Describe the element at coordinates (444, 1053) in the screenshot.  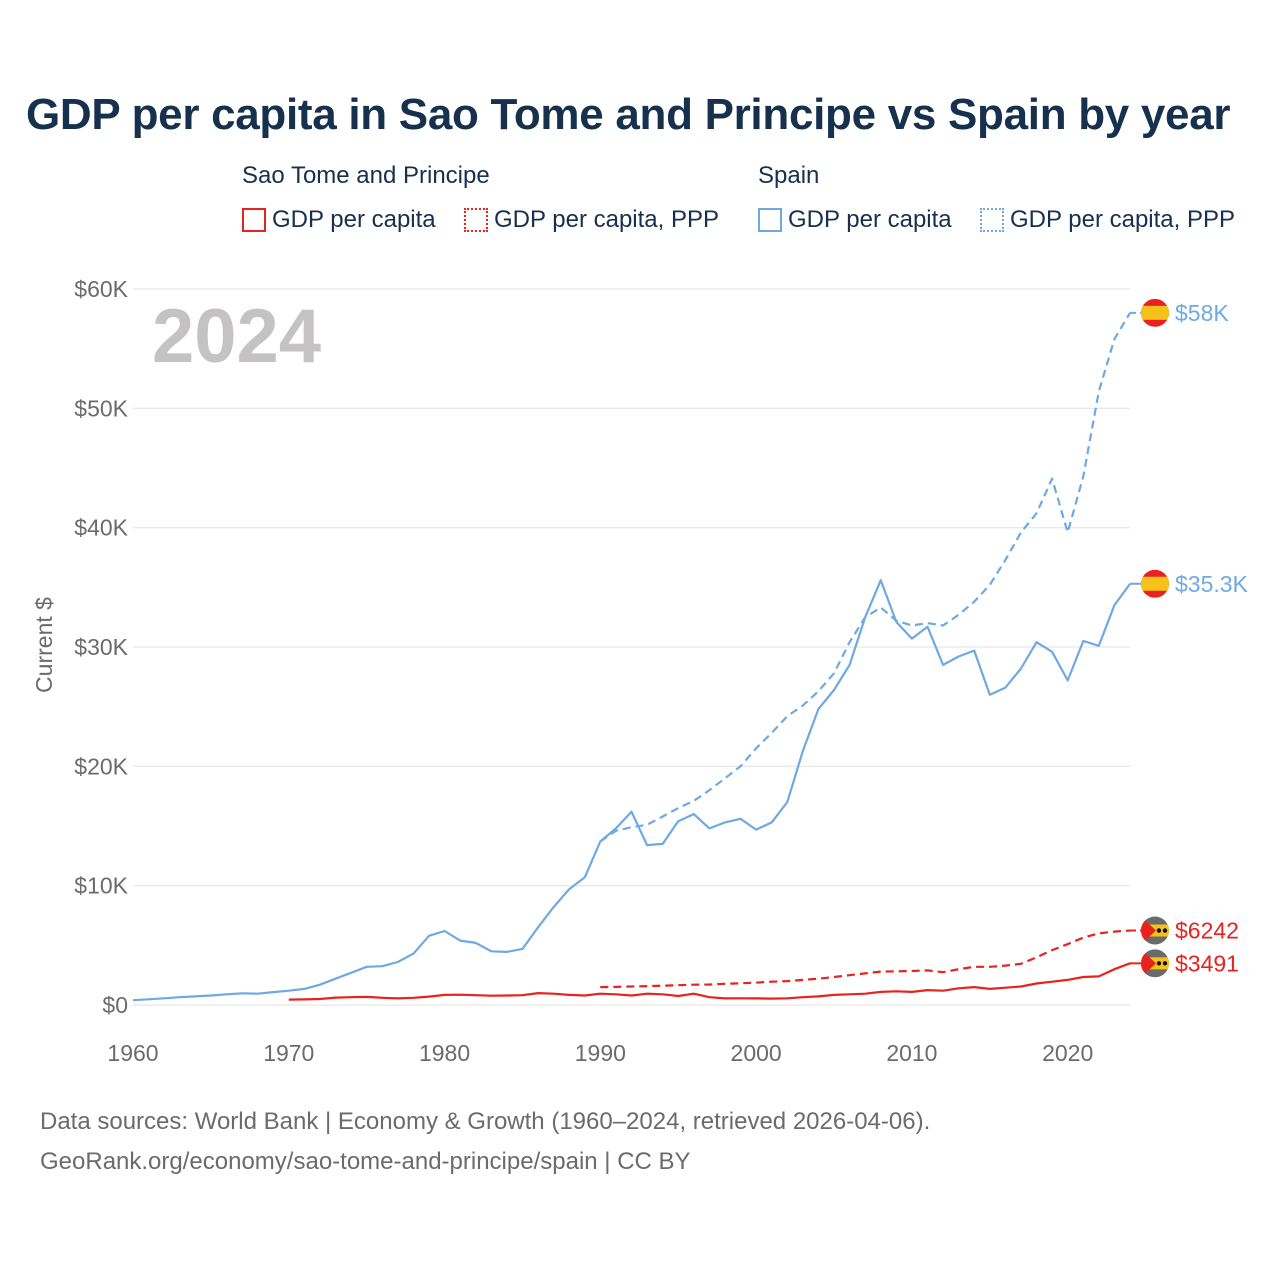
I see `x-tick-label: 1980` at that location.